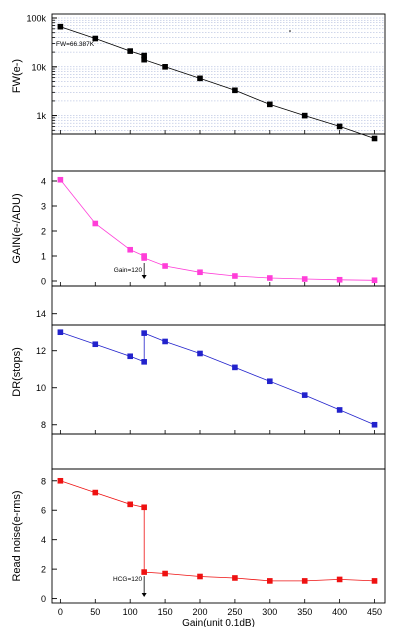 This screenshot has width=415, height=627. Describe the element at coordinates (75, 44) in the screenshot. I see `annotation-text: FW=66.387K` at that location.